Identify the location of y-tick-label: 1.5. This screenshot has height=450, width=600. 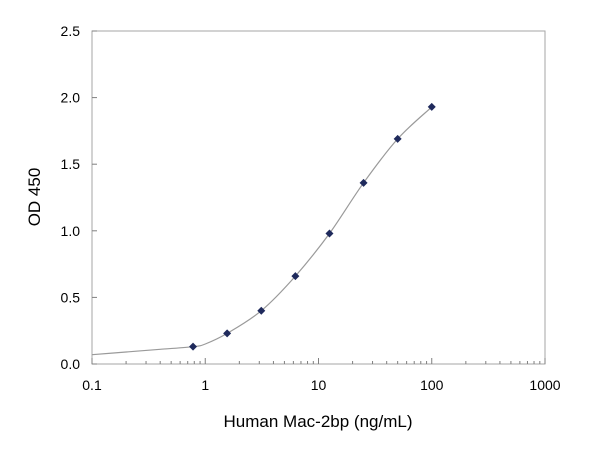
(71, 164).